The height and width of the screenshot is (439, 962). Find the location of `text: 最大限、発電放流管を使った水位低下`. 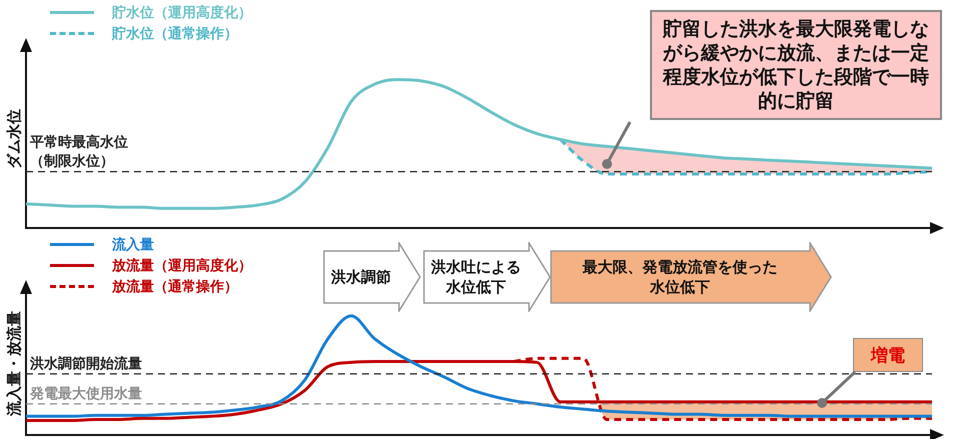

text: 最大限、発電放流管を使った水位低下 is located at coordinates (680, 277).